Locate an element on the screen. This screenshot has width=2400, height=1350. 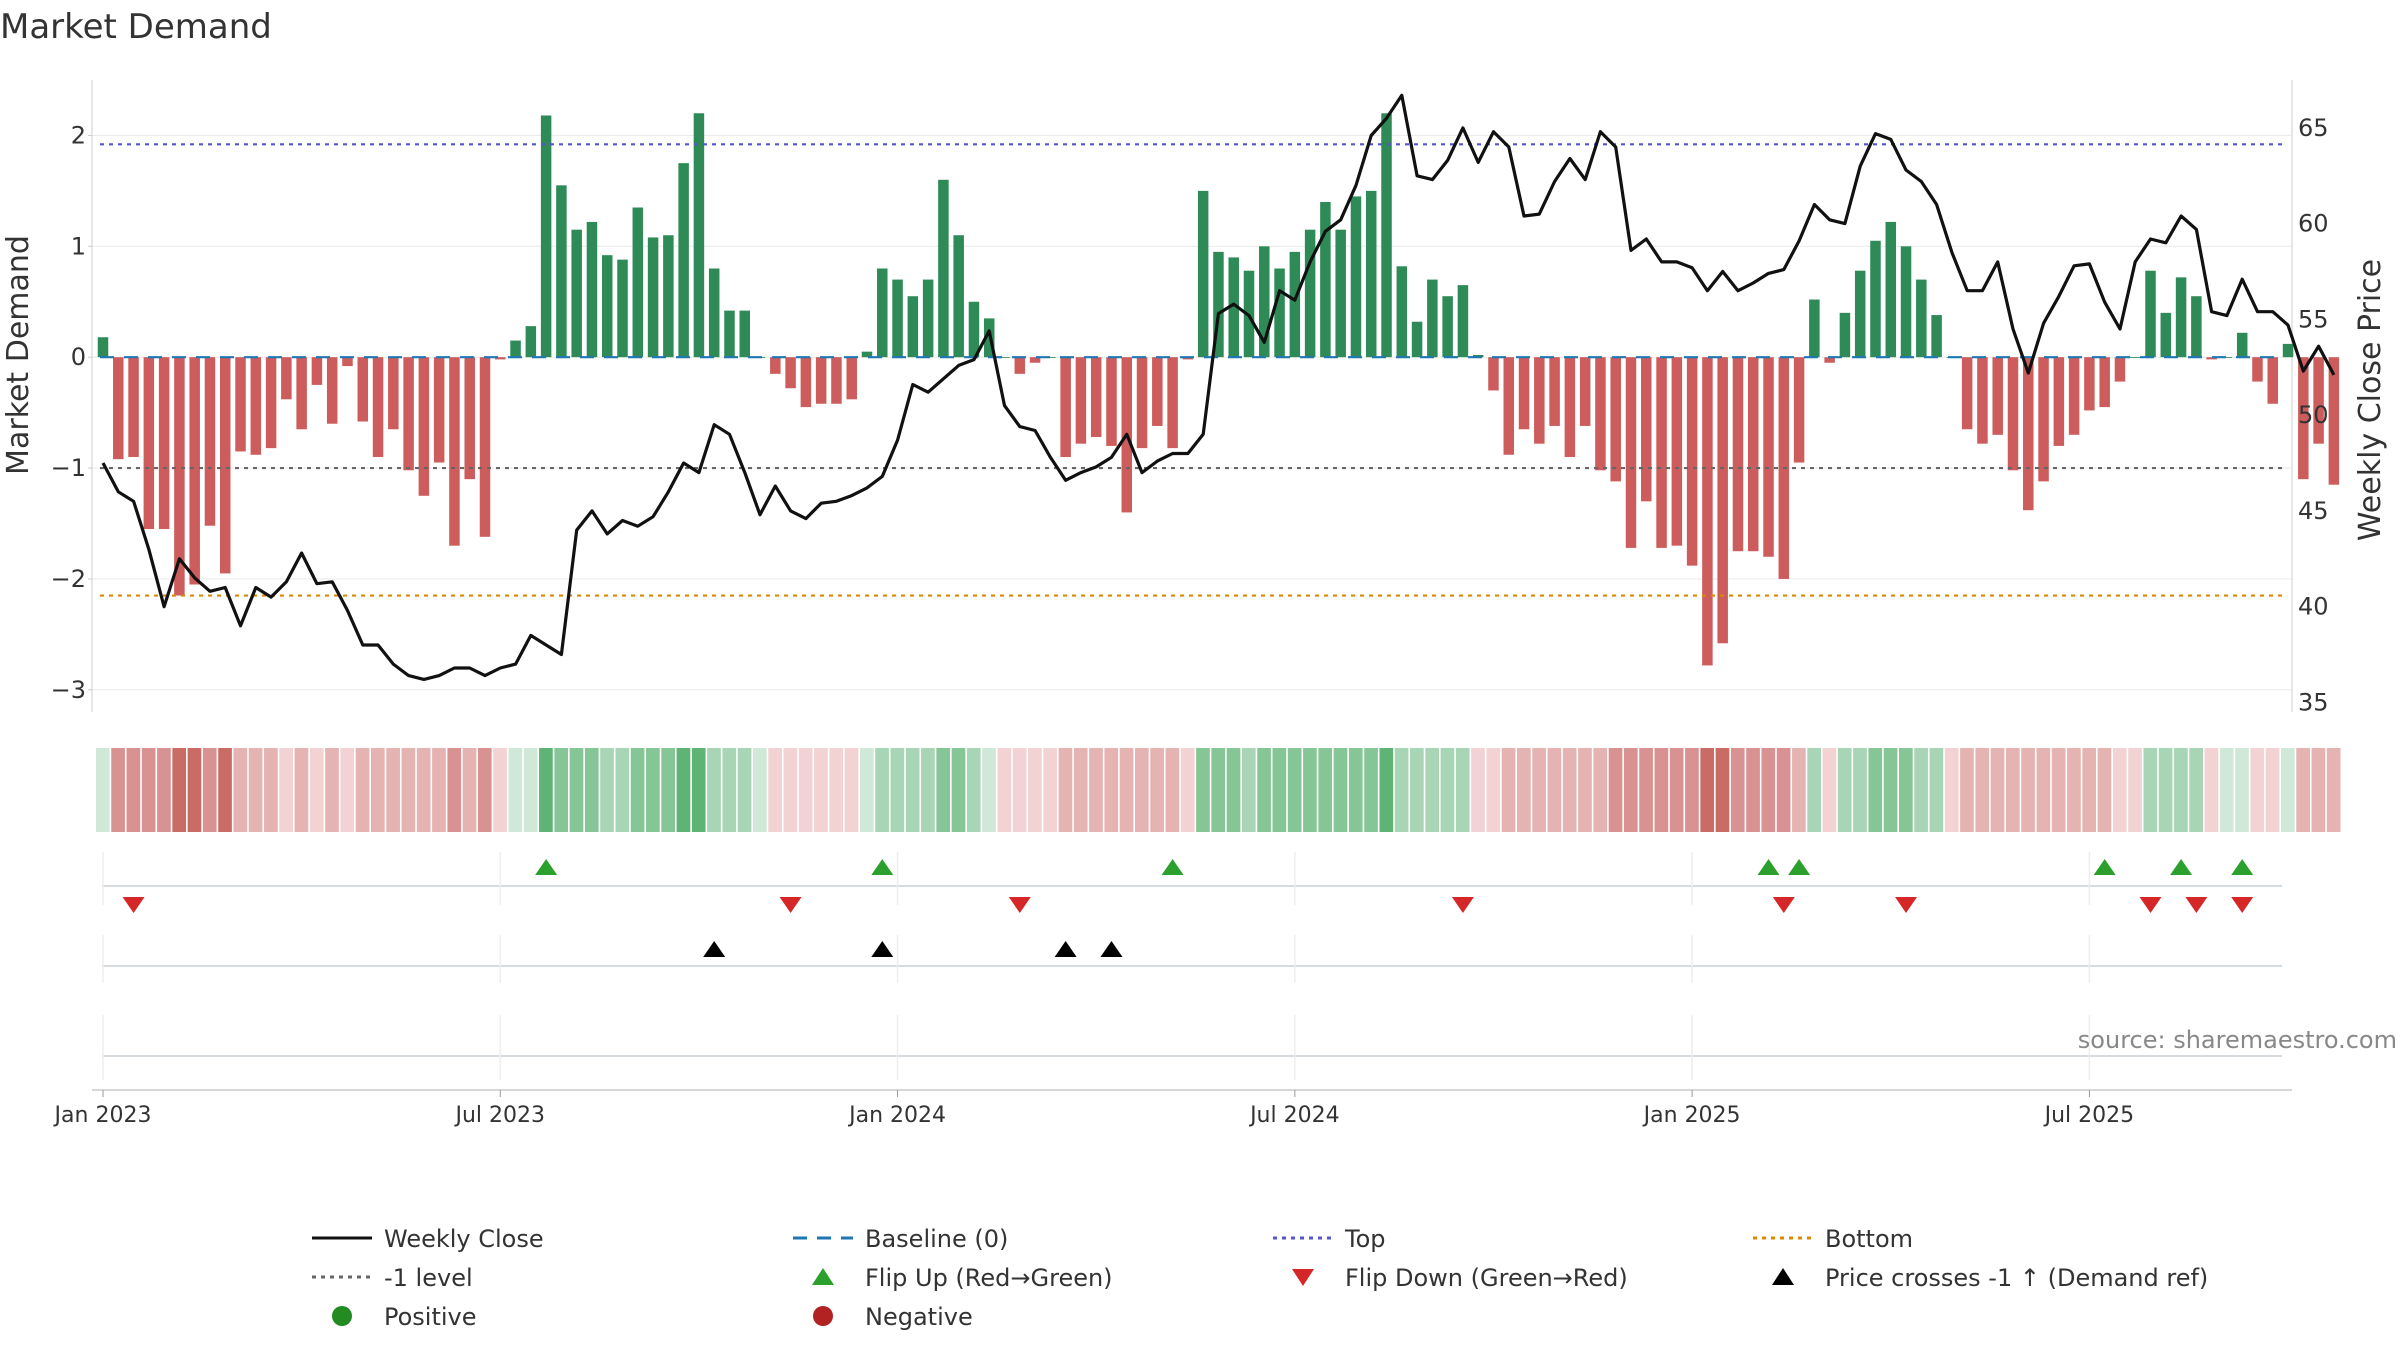
legend-item: Flip Down (Green→Red) is located at coordinates (1460, 1278).